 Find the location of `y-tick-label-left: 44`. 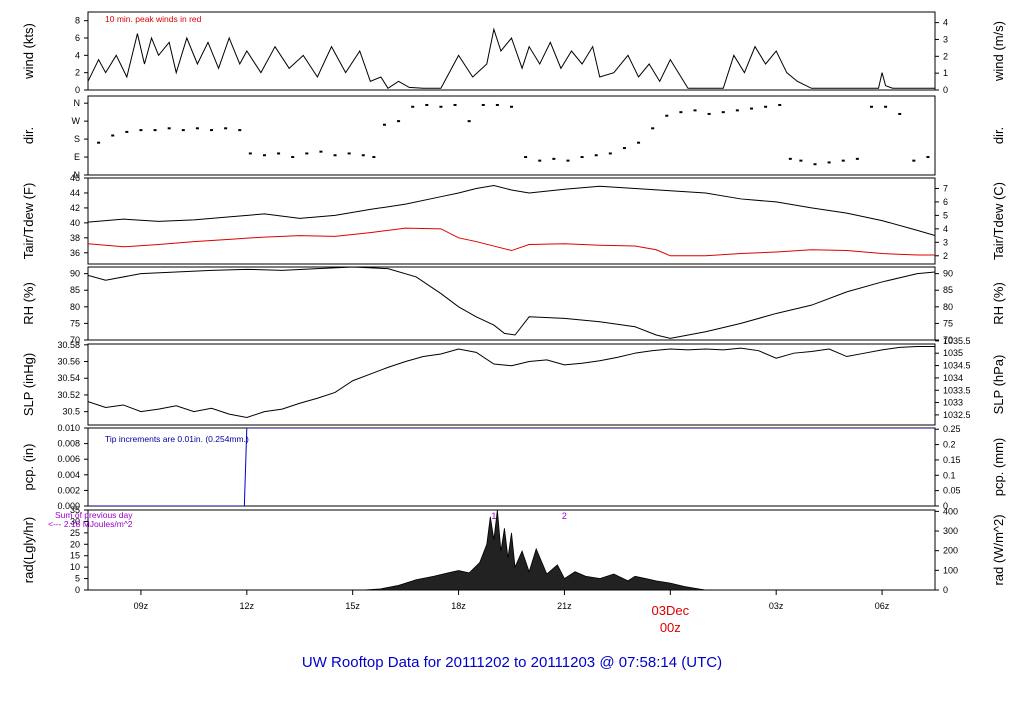

y-tick-label-left: 44 is located at coordinates (75, 193).